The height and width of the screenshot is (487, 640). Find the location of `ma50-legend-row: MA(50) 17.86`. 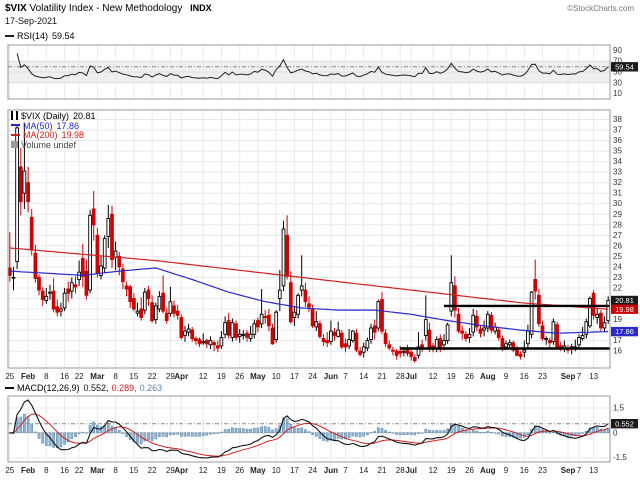

ma50-legend-row: MA(50) 17.86 is located at coordinates (53, 126).